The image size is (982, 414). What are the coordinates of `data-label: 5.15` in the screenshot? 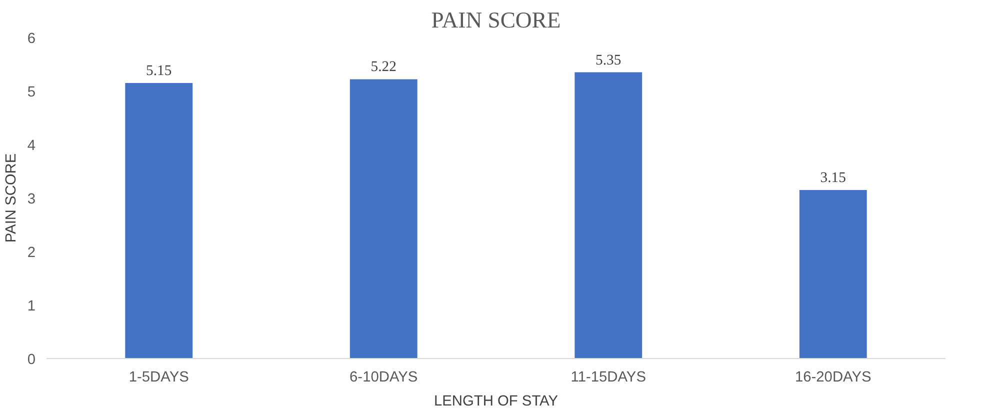 It's located at (159, 70).